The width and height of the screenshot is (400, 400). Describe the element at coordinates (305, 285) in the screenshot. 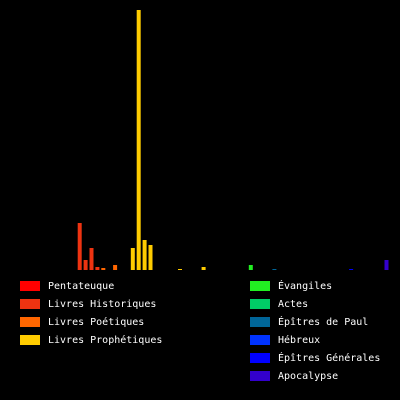

I see `legend-label: Évangiles` at that location.